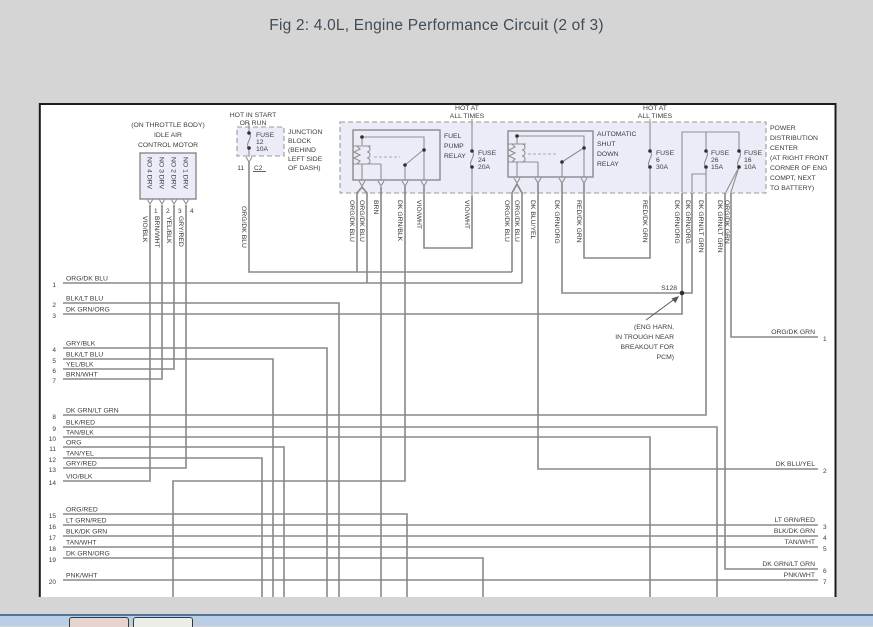  What do you see at coordinates (798, 168) in the screenshot?
I see `pdc-note5: CORNER OF ENG` at bounding box center [798, 168].